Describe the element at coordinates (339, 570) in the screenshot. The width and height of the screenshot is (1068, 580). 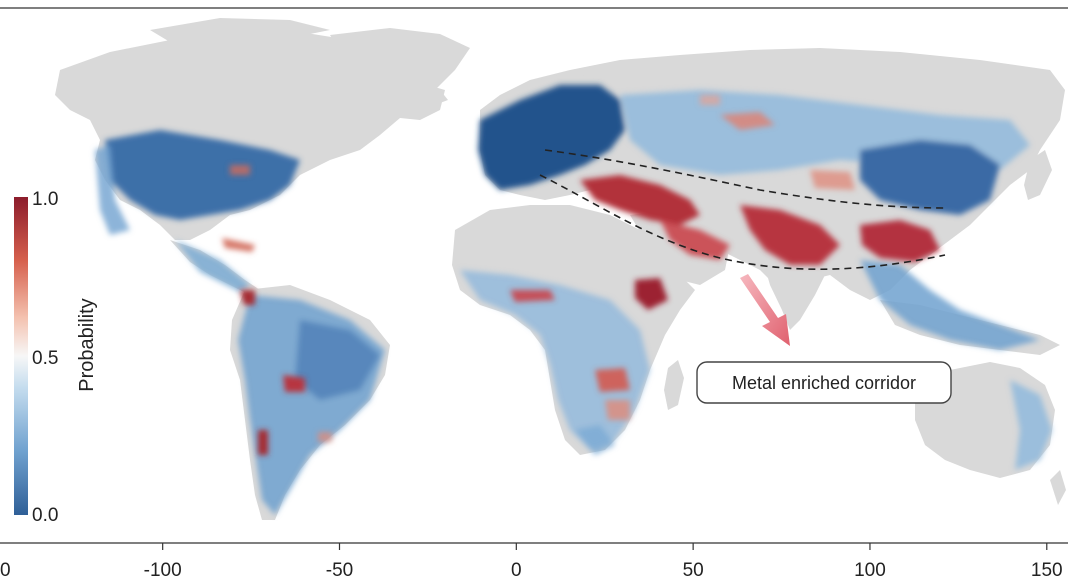
I see `lon-tick-label: -50` at that location.